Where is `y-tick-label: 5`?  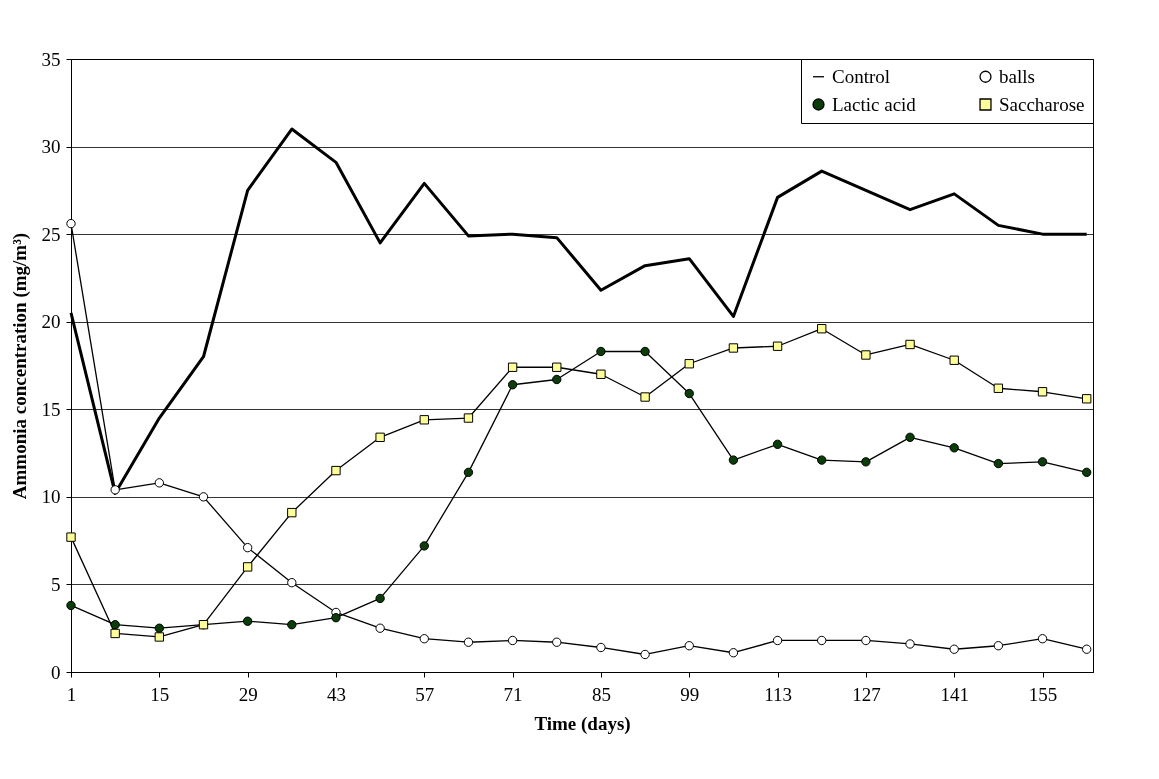 y-tick-label: 5 is located at coordinates (56, 584).